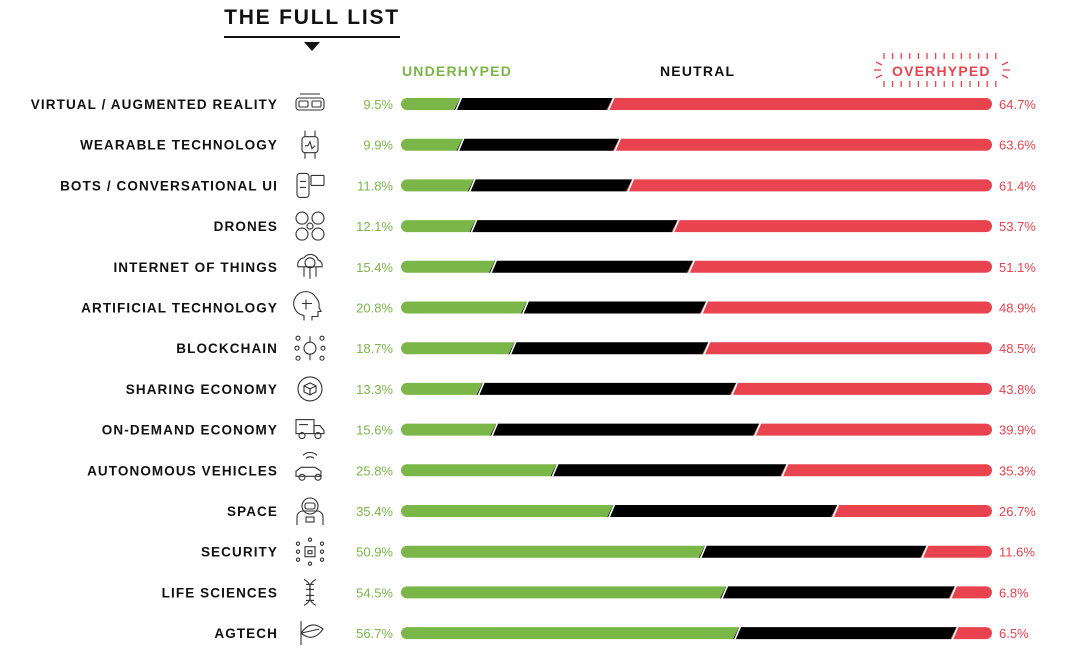  What do you see at coordinates (308, 466) in the screenshot?
I see `autonomous-car-icon` at bounding box center [308, 466].